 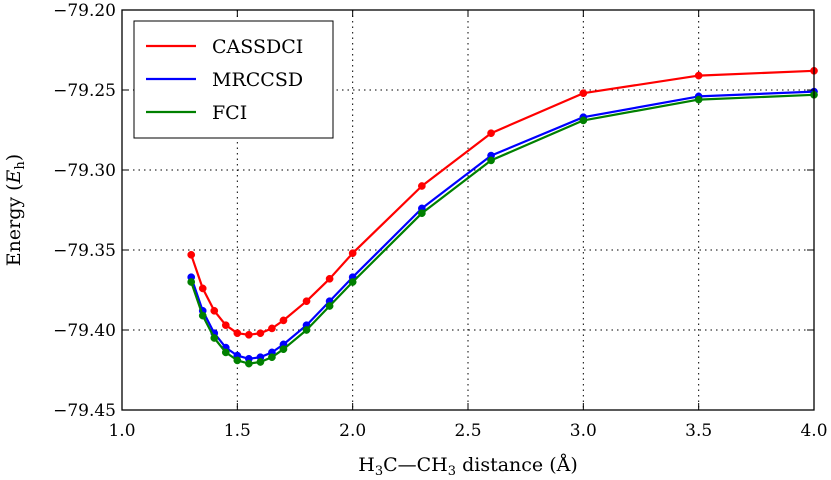 I want to click on x-axis-label-part: H, so click(x=366, y=465).